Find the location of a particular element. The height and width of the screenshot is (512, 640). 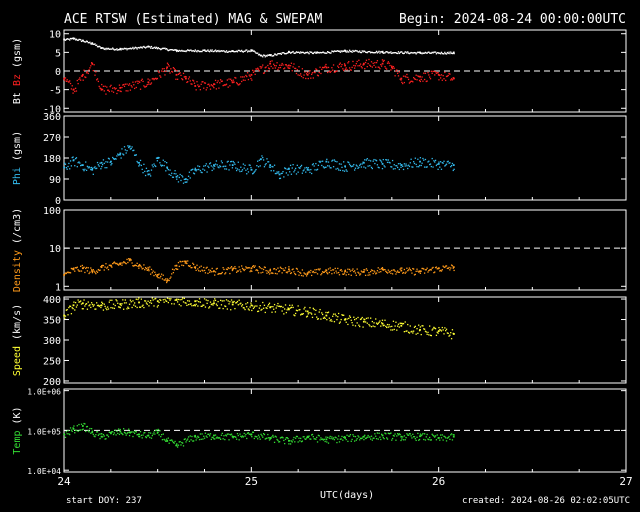

chart-title: ACE RTSW (Estimated) MAG & SWEPAM is located at coordinates (193, 19).